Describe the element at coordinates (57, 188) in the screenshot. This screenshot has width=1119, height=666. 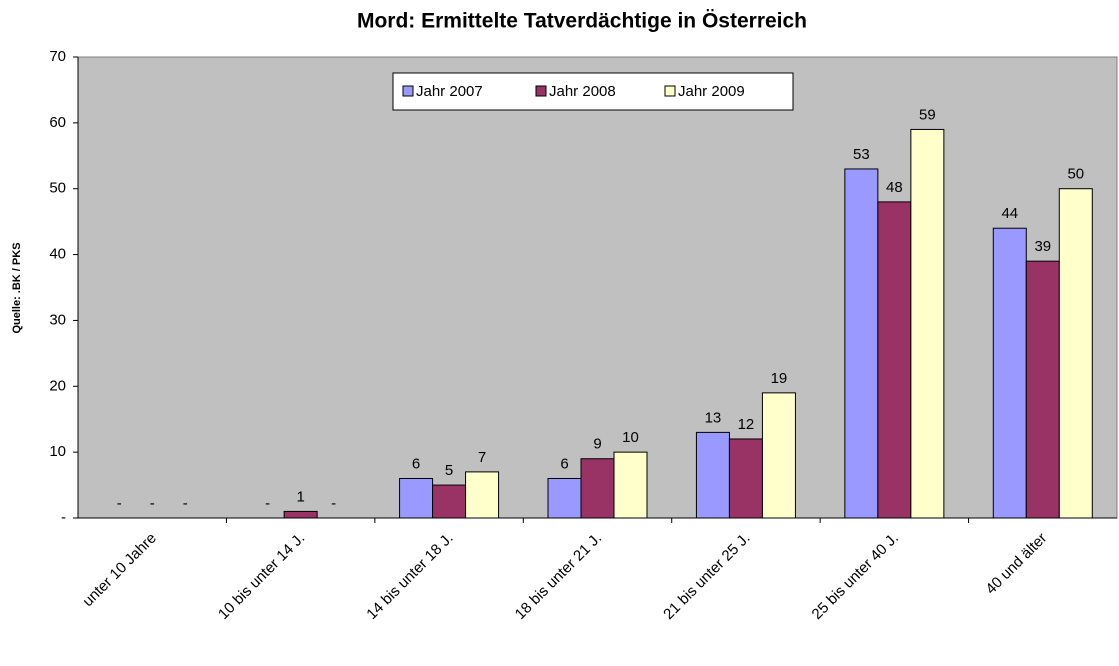
I see `y-tick-label: 50` at that location.